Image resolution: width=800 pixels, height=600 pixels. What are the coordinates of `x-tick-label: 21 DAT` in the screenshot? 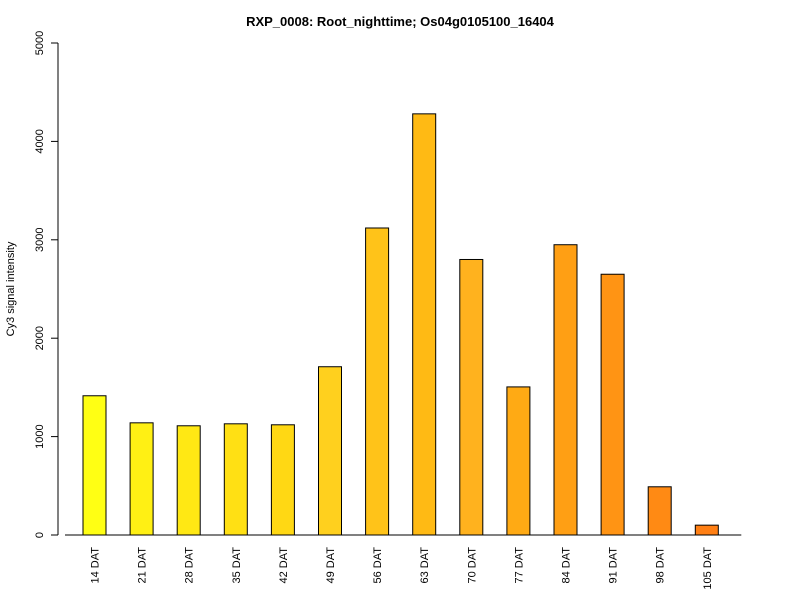 It's located at (143, 565).